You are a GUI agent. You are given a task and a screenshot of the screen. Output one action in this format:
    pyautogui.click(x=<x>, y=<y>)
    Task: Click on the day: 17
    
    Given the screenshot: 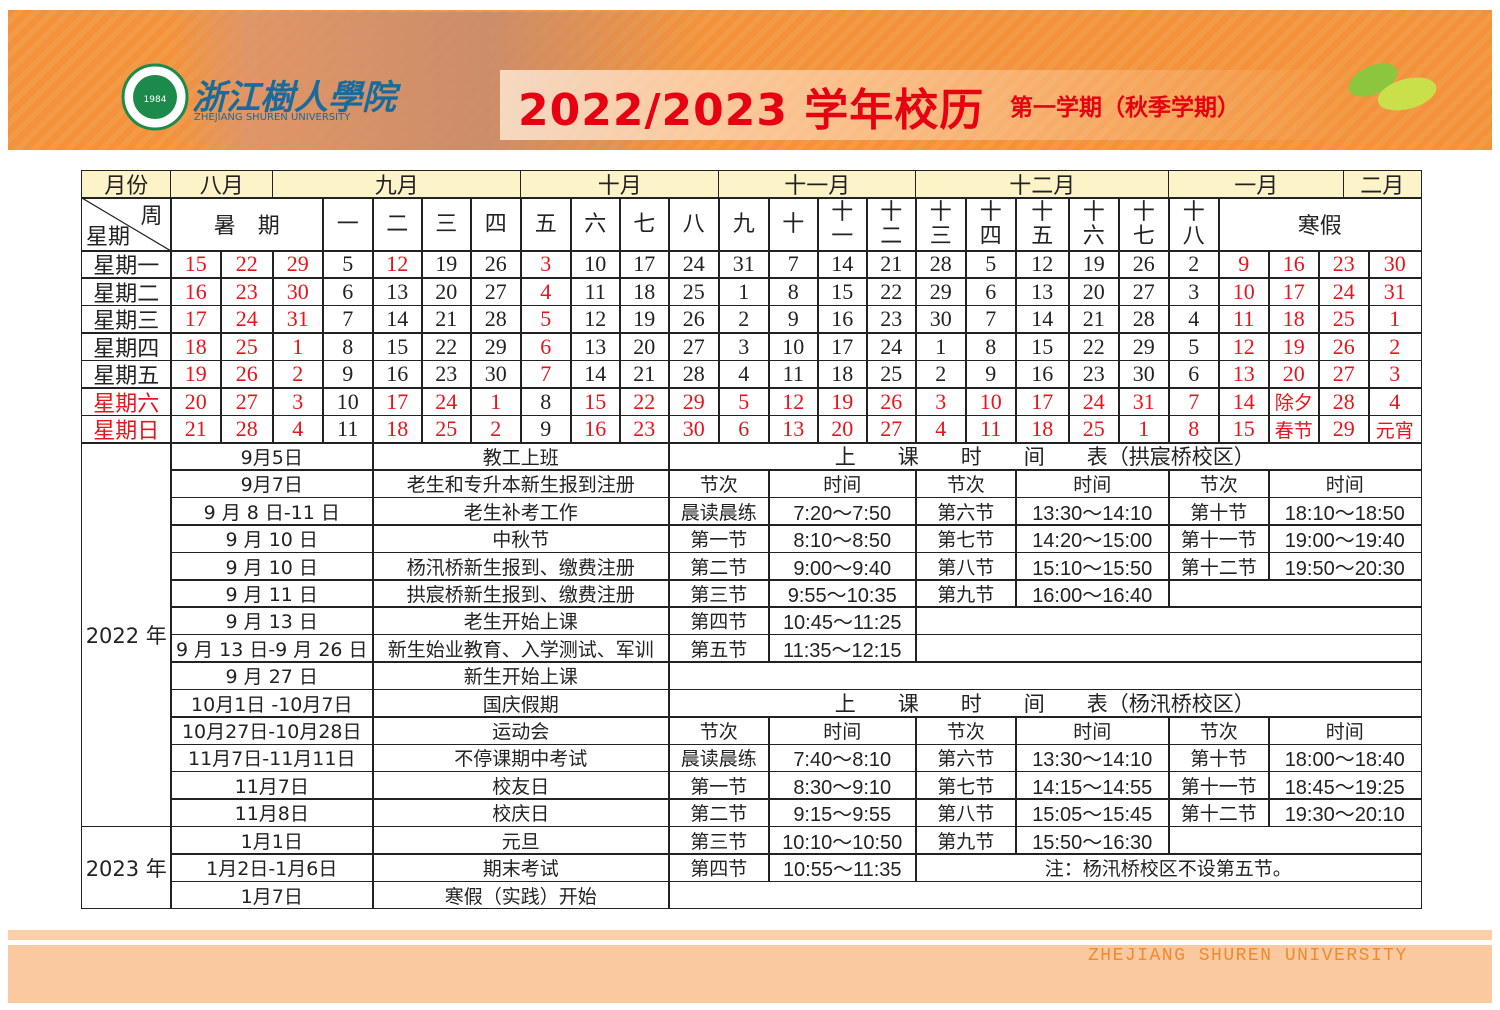 What is the action you would take?
    pyautogui.click(x=397, y=402)
    